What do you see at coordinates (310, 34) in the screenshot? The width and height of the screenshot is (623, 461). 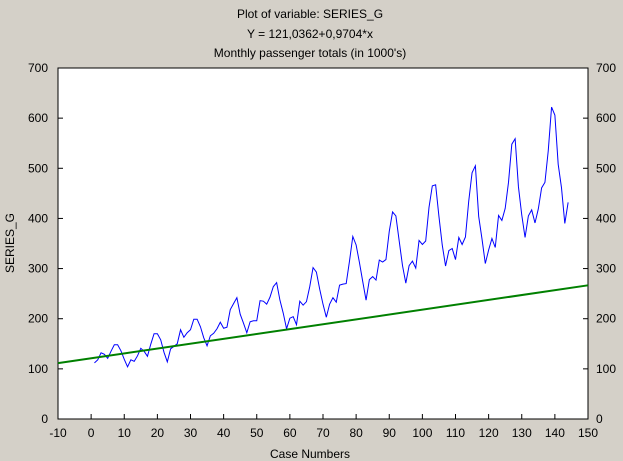 I see `chart-subtitle: Y = 121,0362+0,9704*x` at bounding box center [310, 34].